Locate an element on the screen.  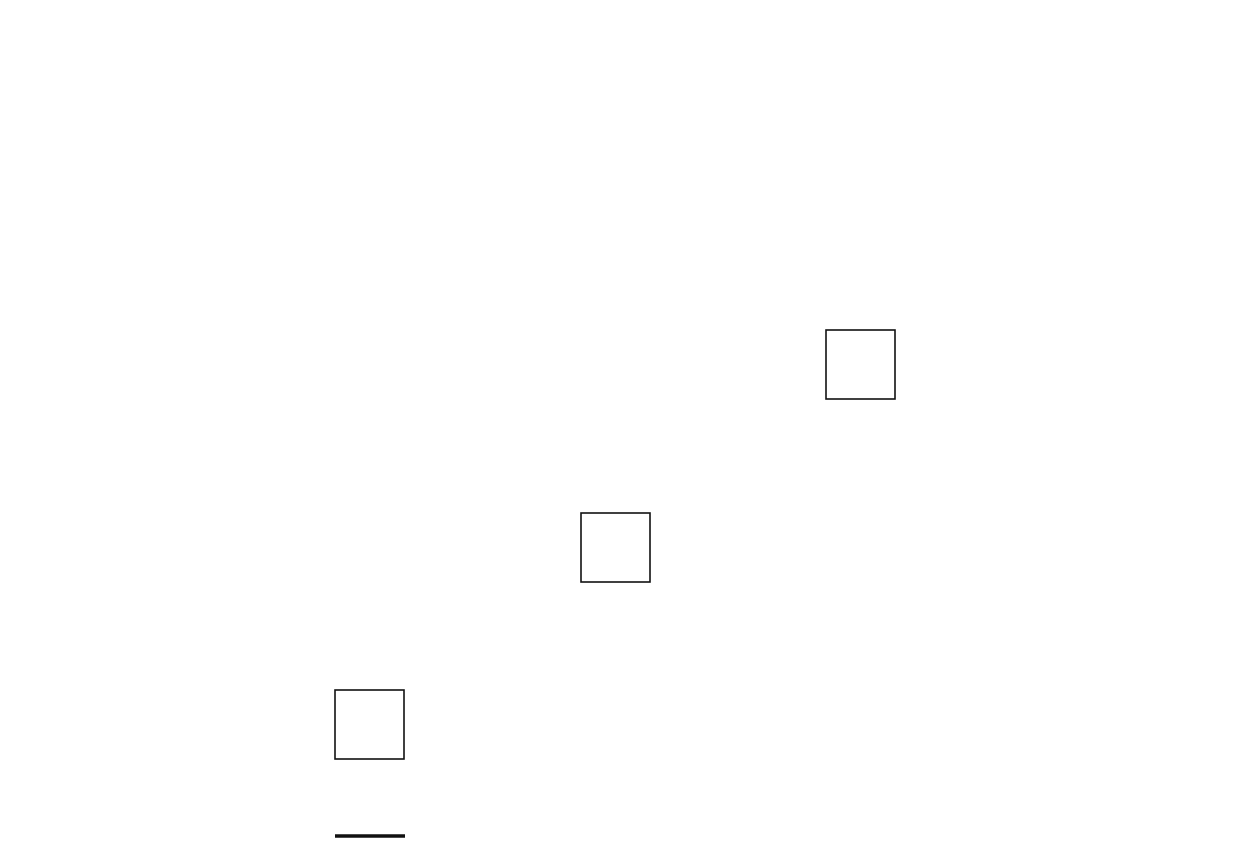
station-c-box is located at coordinates (860, 364).